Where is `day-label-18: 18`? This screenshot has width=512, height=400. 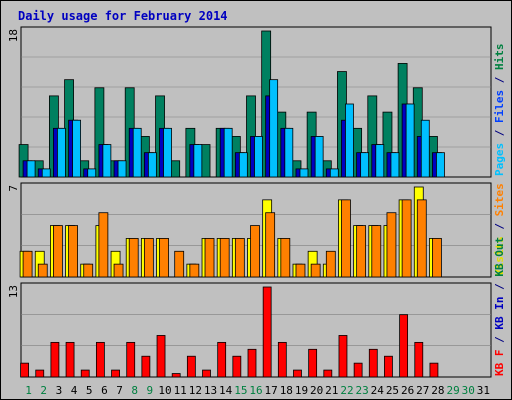
day-label-18: 18 is located at coordinates (286, 390).